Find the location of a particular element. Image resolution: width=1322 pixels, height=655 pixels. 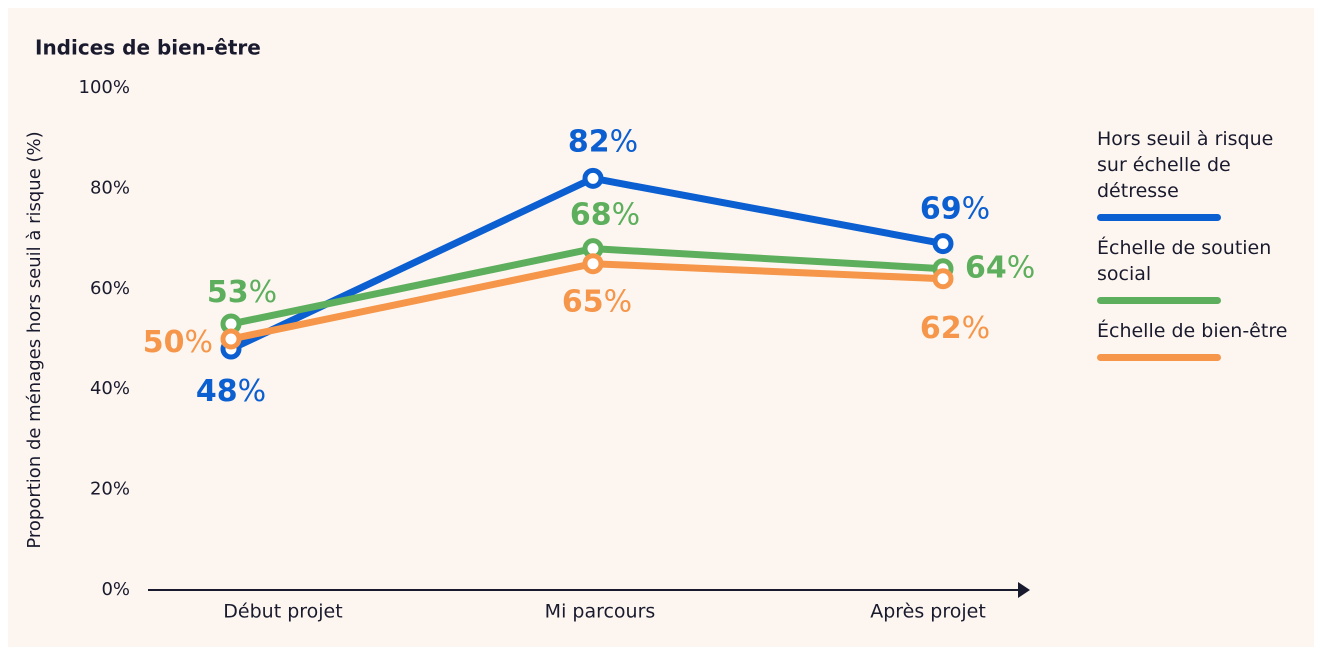

data-label: 62% is located at coordinates (955, 327).